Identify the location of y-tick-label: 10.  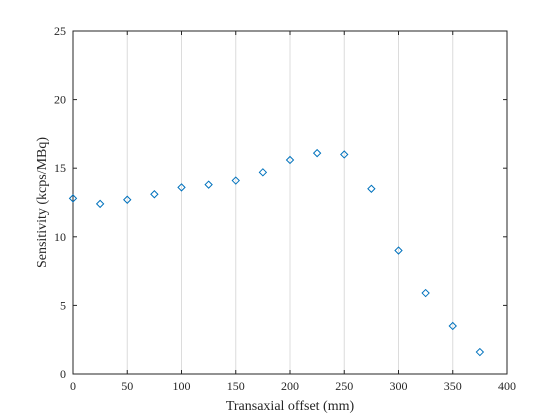
(60, 237).